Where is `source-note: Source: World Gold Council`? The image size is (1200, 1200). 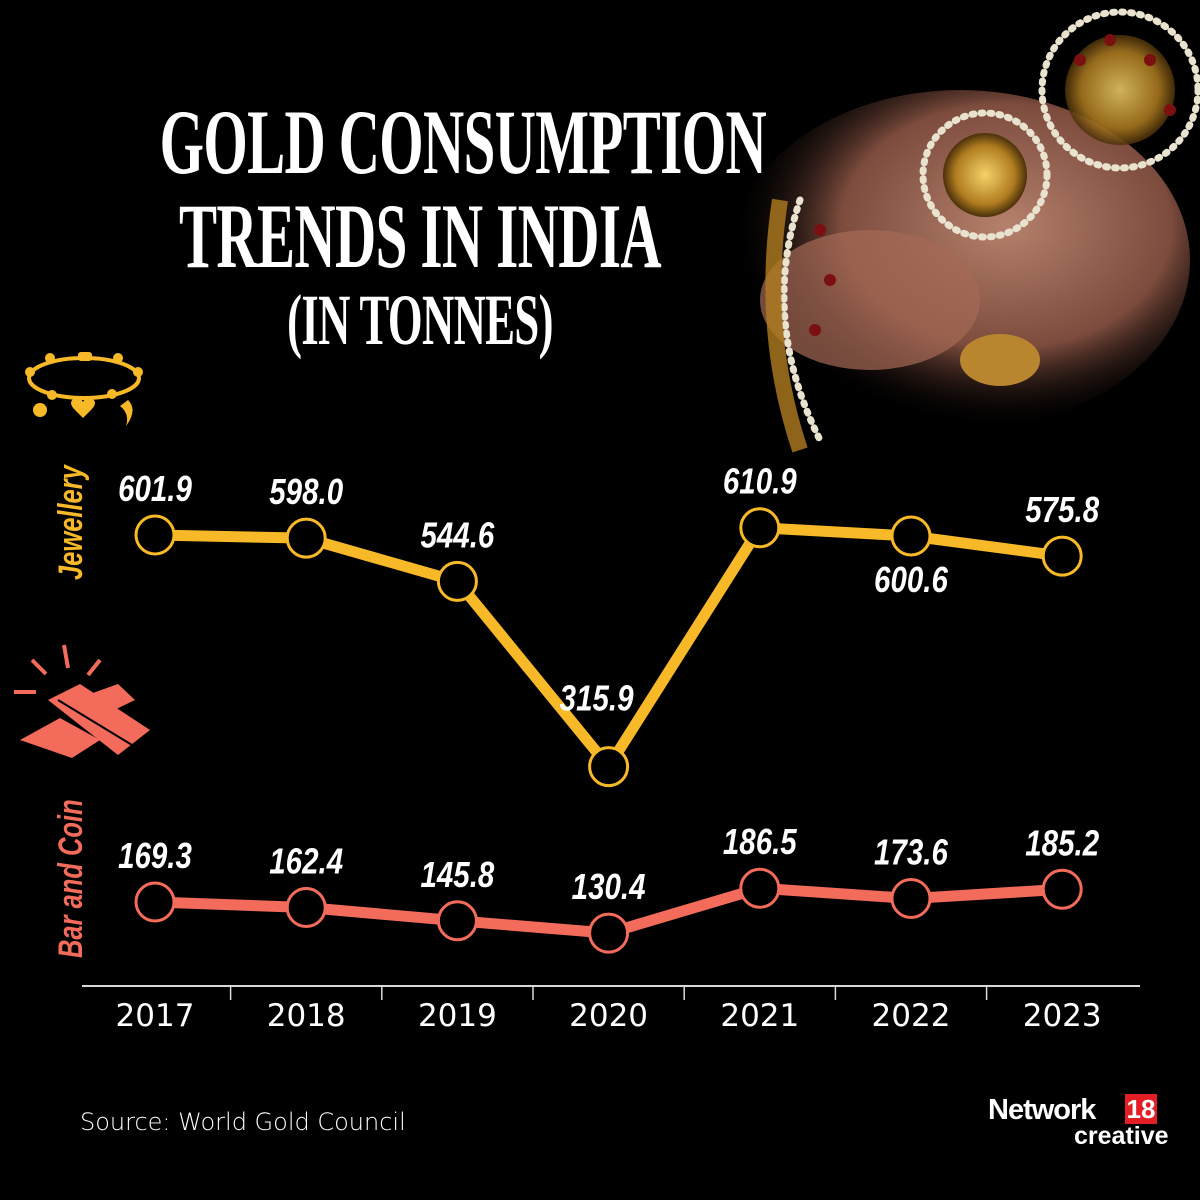 source-note: Source: World Gold Council is located at coordinates (243, 1122).